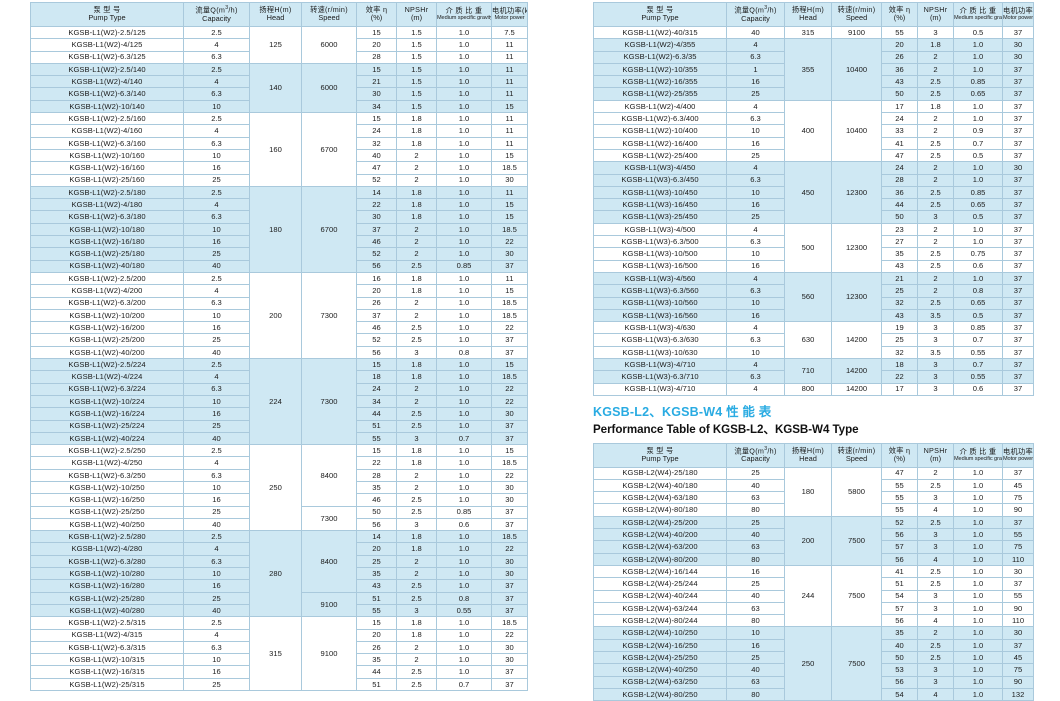  I want to click on cell-efficiency: 35, so click(376, 574).